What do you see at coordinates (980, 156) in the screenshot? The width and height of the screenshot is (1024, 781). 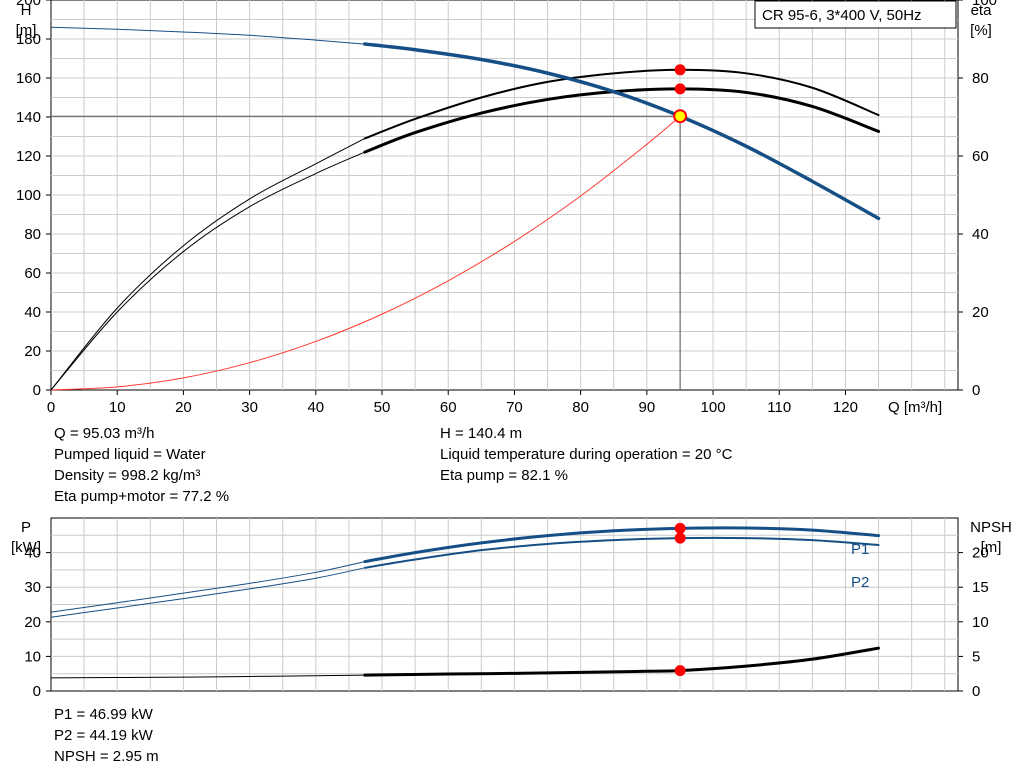 I see `eta-tick-label: 60` at bounding box center [980, 156].